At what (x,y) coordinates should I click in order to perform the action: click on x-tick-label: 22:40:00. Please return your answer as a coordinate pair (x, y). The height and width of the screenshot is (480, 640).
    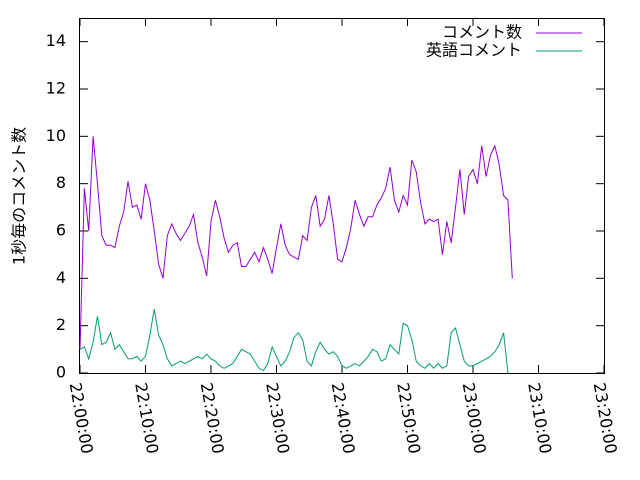
    Looking at the image, I should click on (343, 418).